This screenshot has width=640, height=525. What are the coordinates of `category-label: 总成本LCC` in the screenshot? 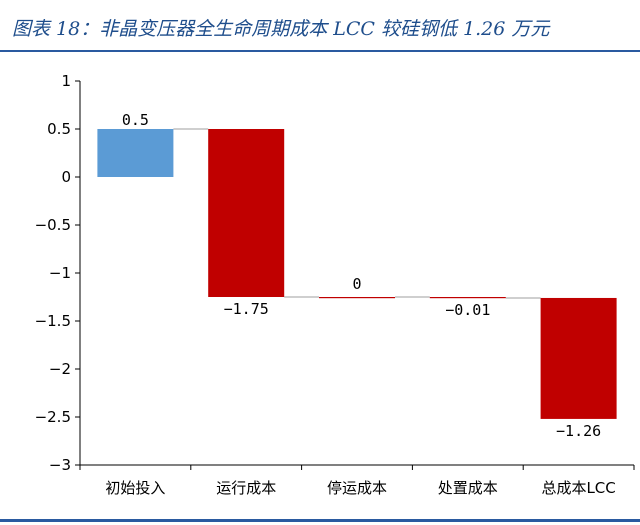 It's located at (578, 488).